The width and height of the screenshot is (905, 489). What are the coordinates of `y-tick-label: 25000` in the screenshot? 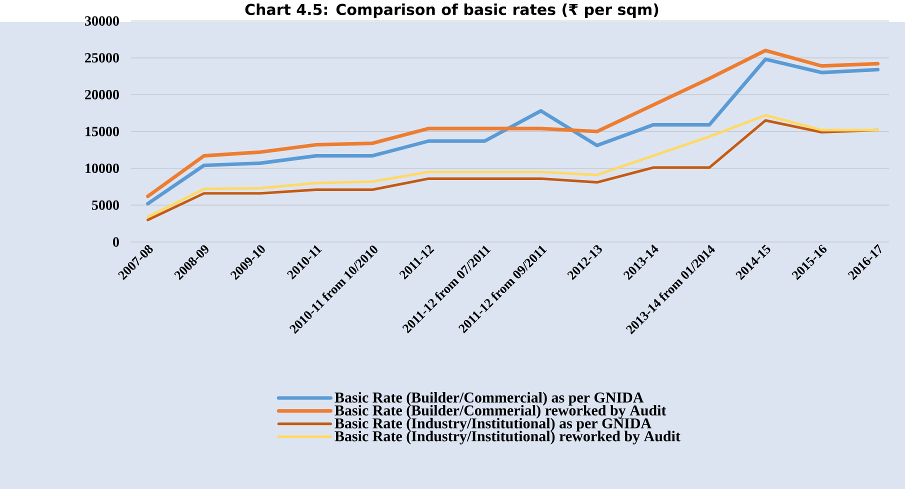 It's located at (102, 58).